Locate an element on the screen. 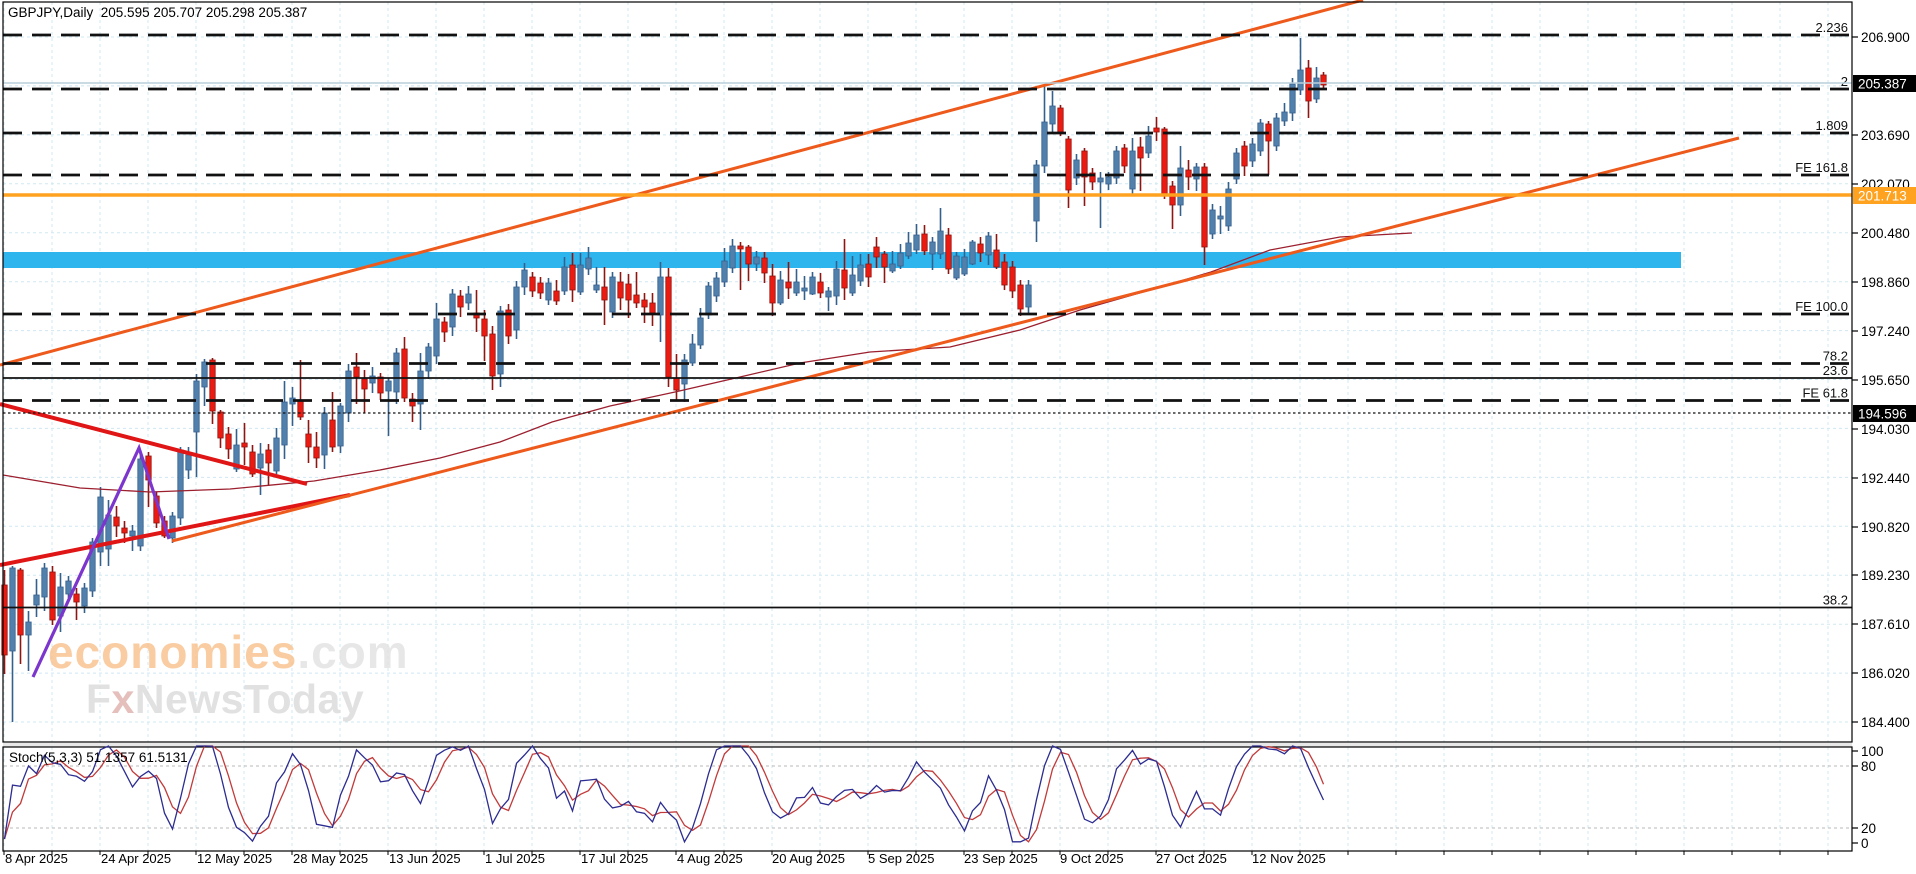 The image size is (1916, 874). svg-text: 28 May 2025 is located at coordinates (330, 858).